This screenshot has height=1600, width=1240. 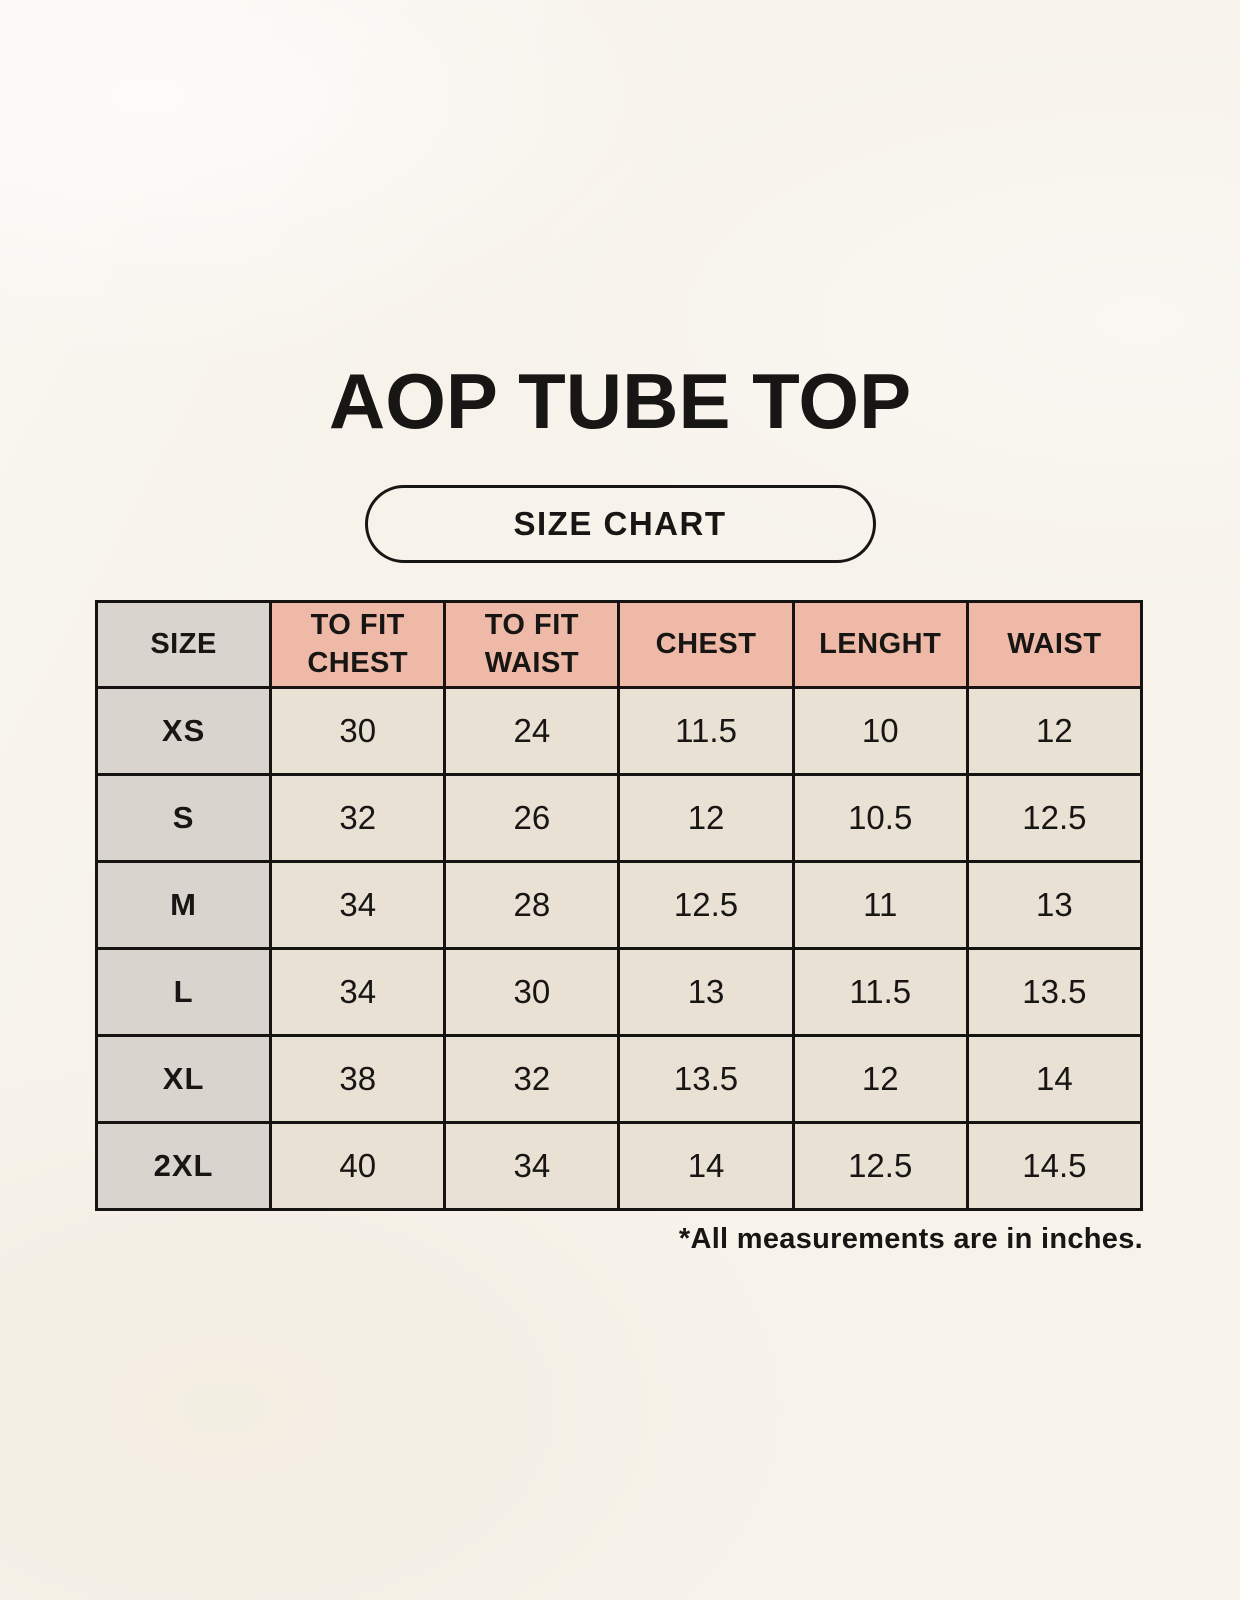 I want to click on header-cell-to-fit-chest: TO FIT CHEST, so click(x=358, y=644).